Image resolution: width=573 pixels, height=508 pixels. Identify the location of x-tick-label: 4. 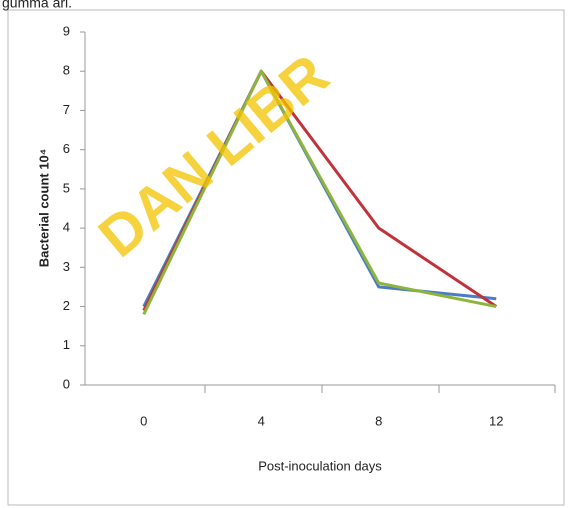
(261, 420).